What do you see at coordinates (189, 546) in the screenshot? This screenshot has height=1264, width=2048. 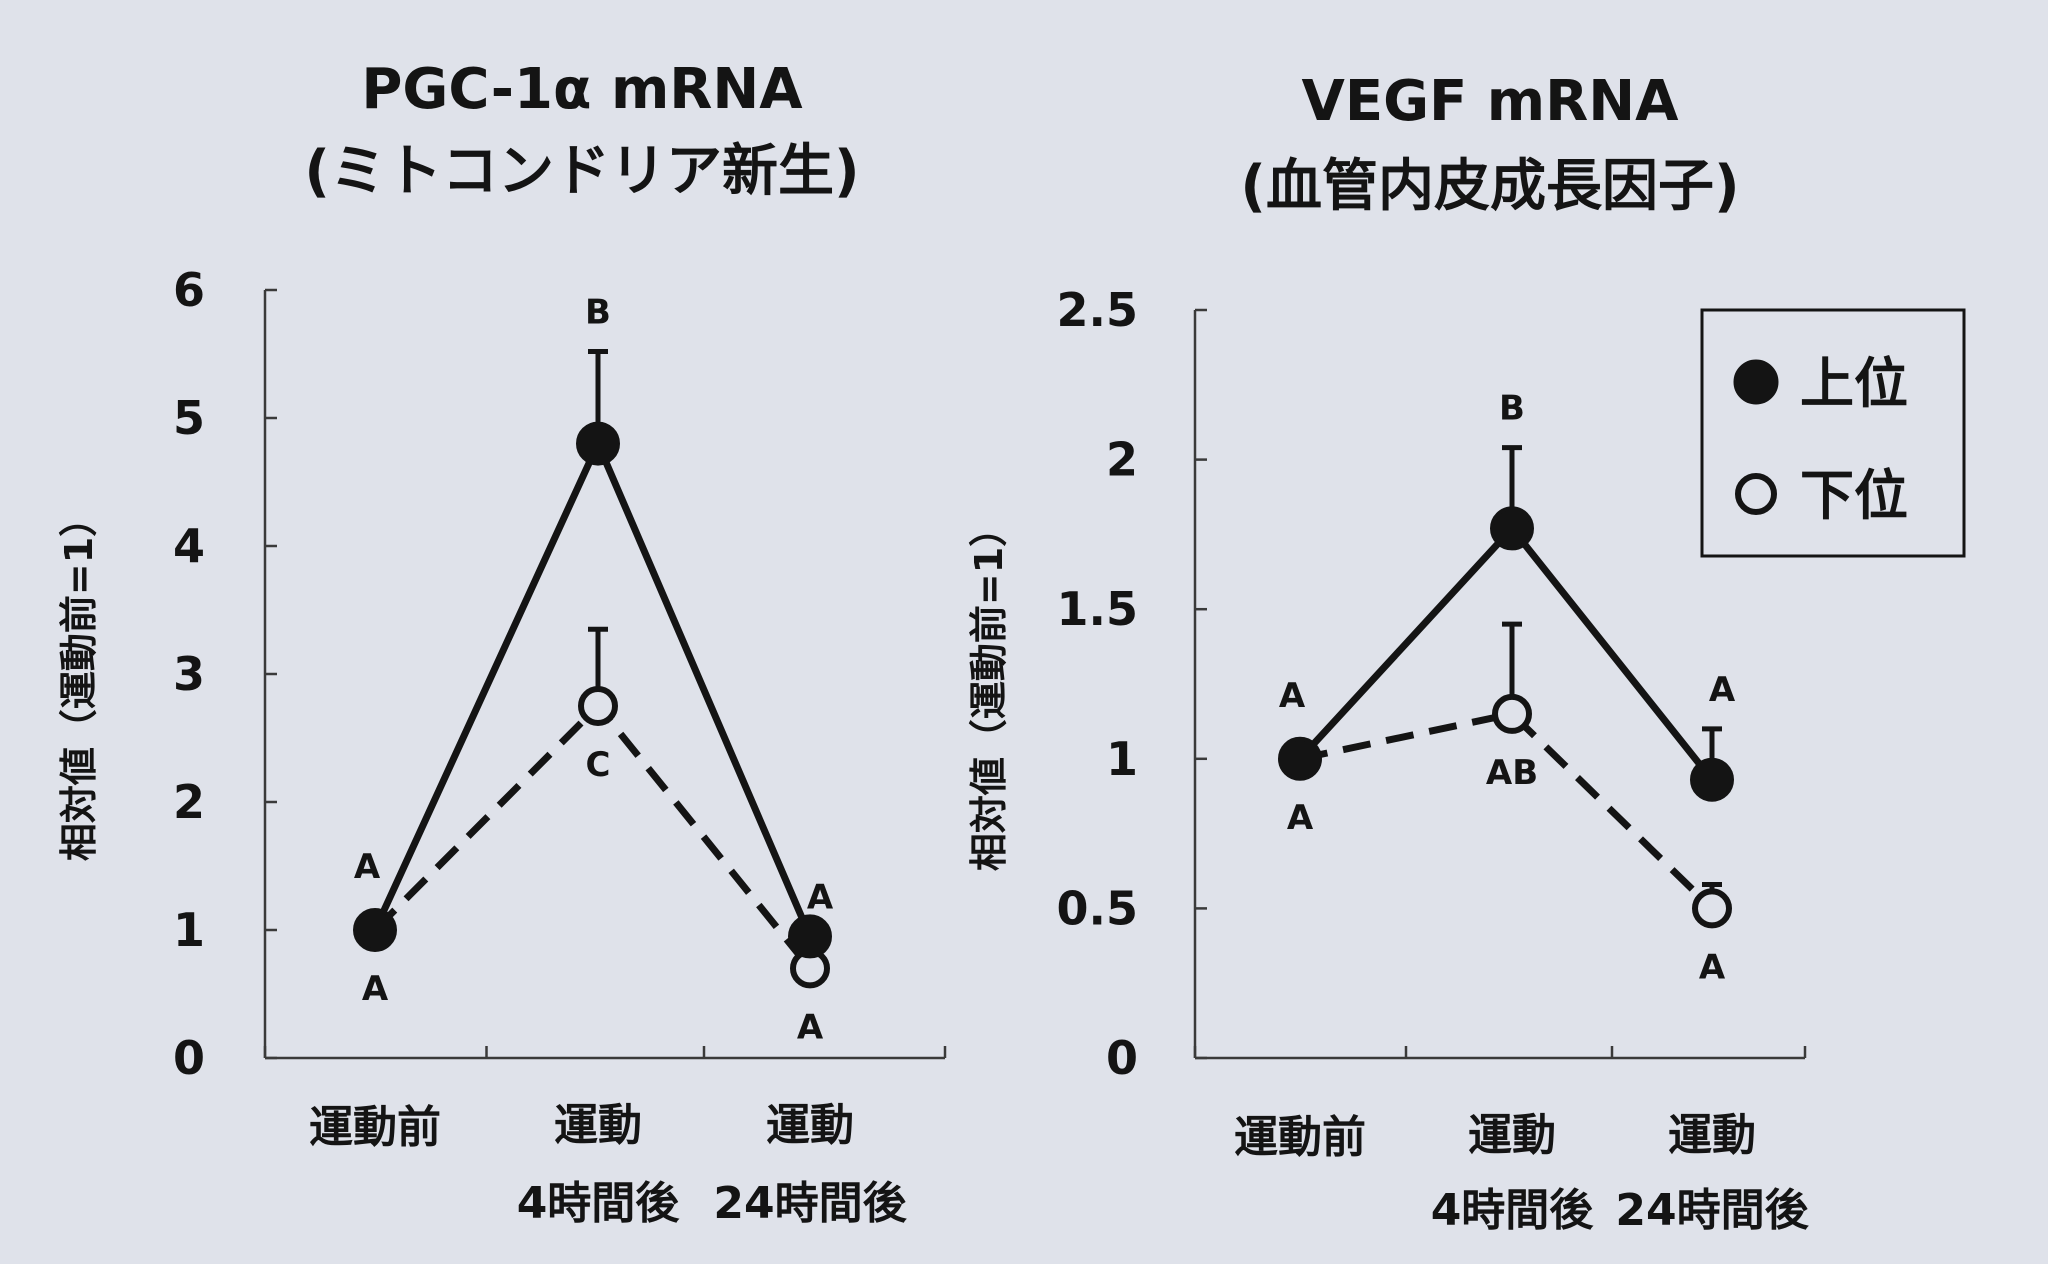 I see `y-tick-label: 4` at bounding box center [189, 546].